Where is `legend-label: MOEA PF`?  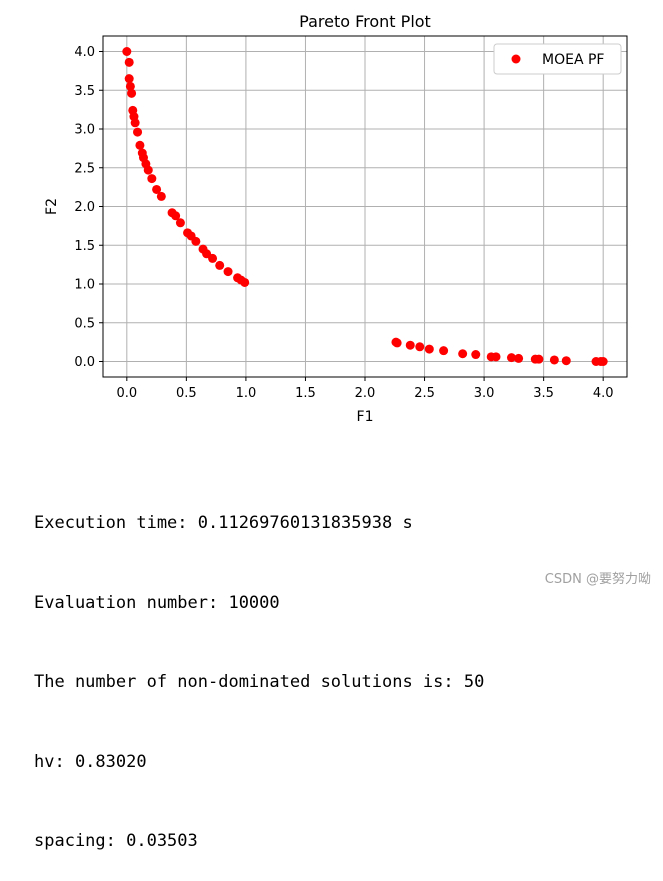
legend-label: MOEA PF is located at coordinates (573, 60).